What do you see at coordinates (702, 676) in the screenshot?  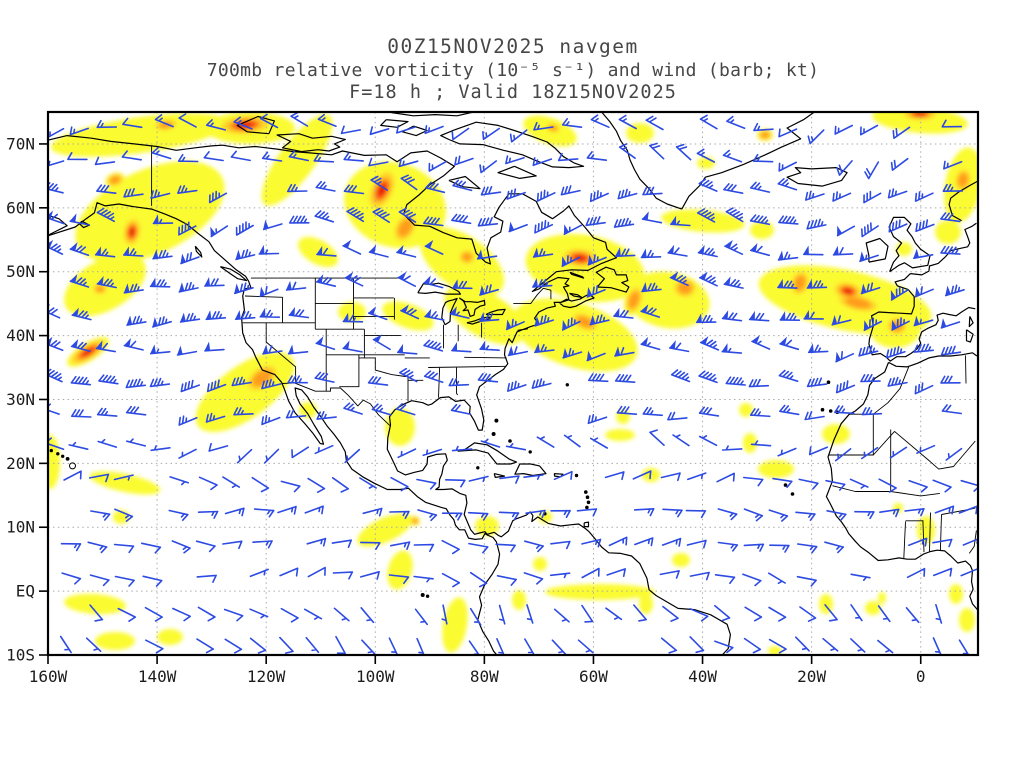 I see `x-axis-label: 40W` at bounding box center [702, 676].